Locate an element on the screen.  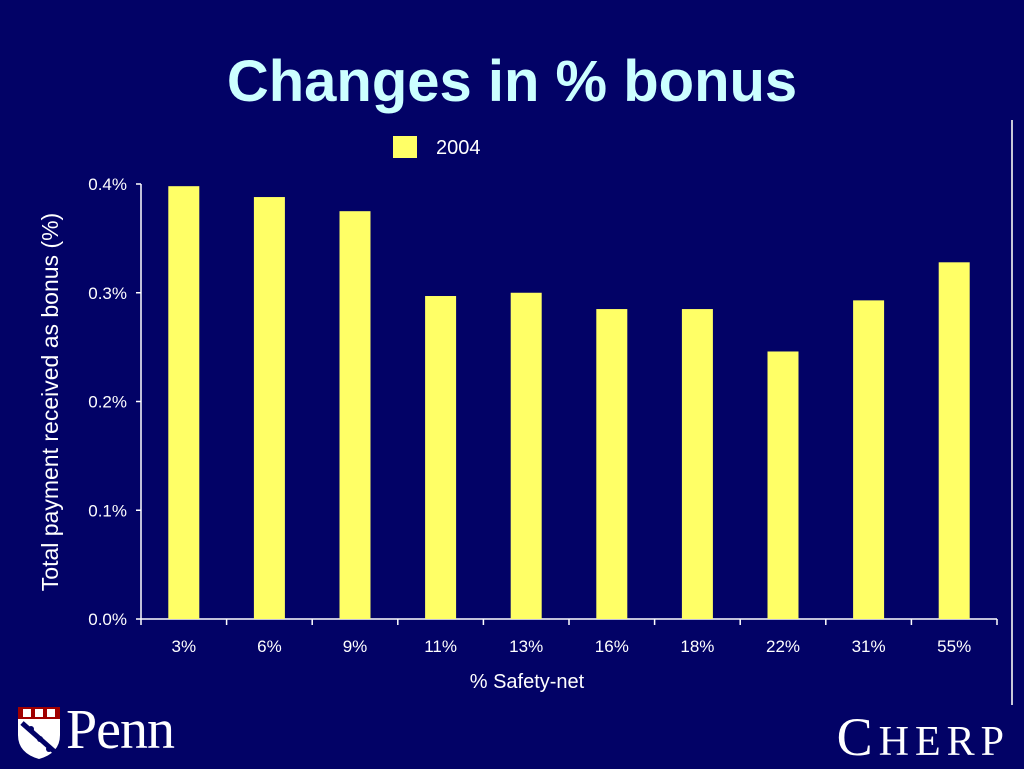
bar-6pct is located at coordinates (269, 408).